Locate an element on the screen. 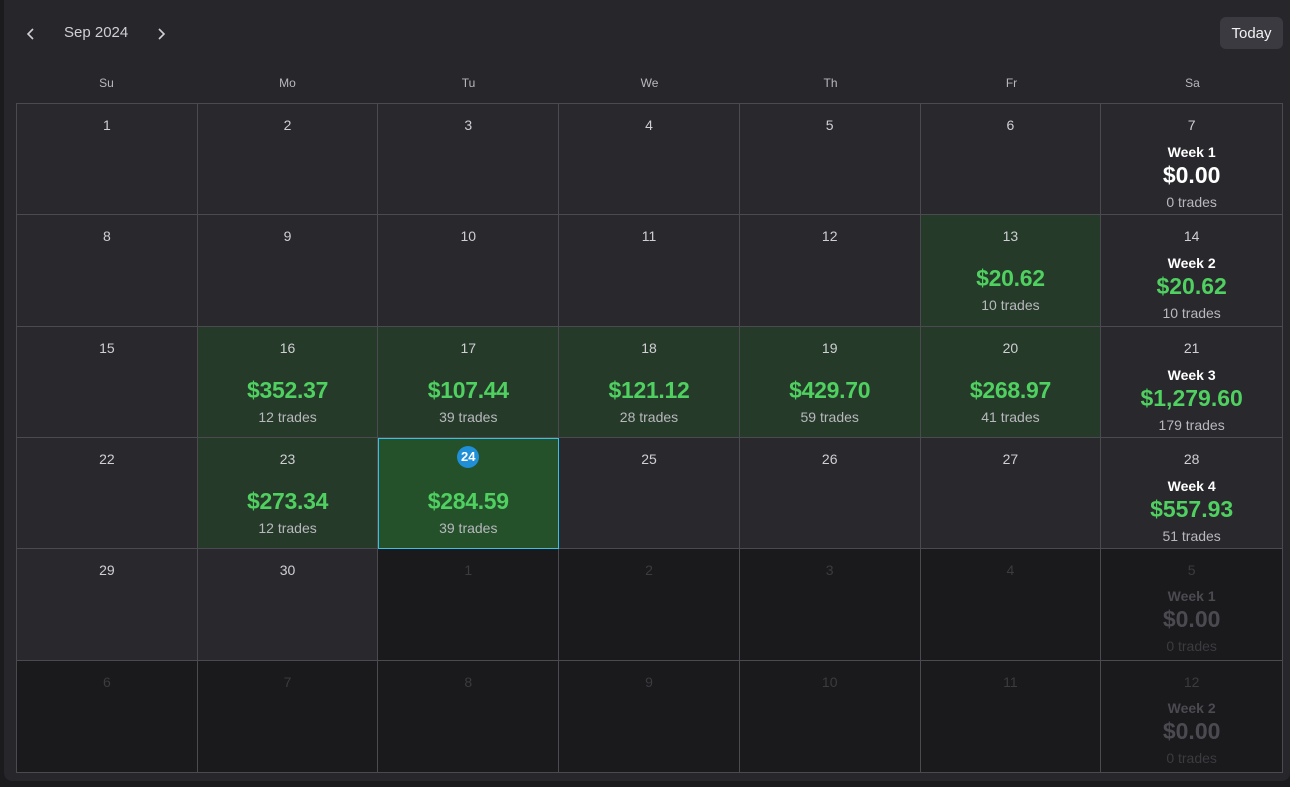 The image size is (1290, 787). week-title: Week 4 is located at coordinates (1191, 486).